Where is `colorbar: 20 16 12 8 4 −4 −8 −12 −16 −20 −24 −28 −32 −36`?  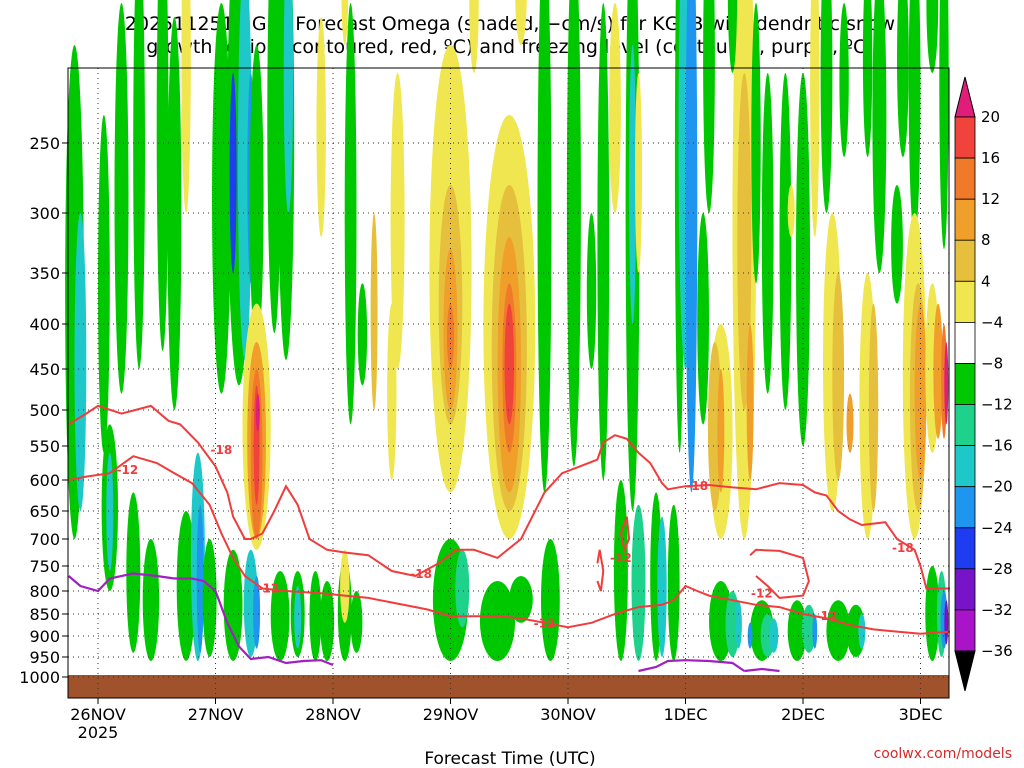 colorbar: 20 16 12 8 4 −4 −8 −12 −16 −20 −24 −28 −32 −36 is located at coordinates (983, 384).